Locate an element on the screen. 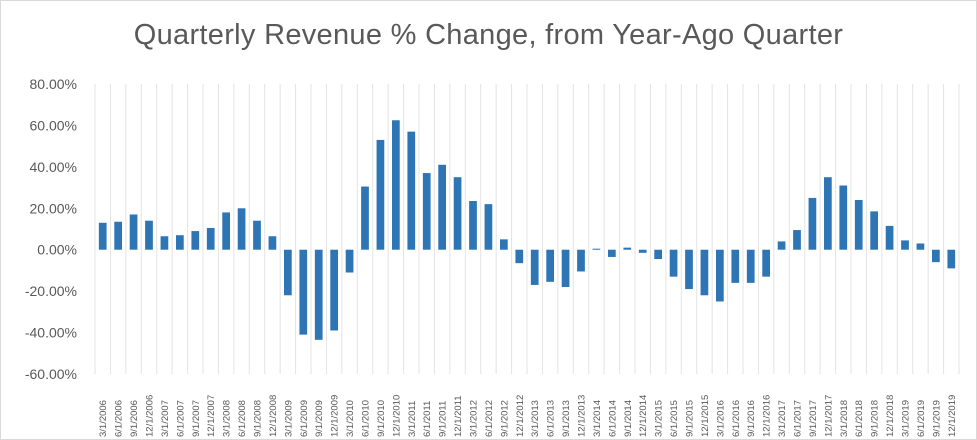 The width and height of the screenshot is (977, 440). bar-9-1-2009 is located at coordinates (318, 294).